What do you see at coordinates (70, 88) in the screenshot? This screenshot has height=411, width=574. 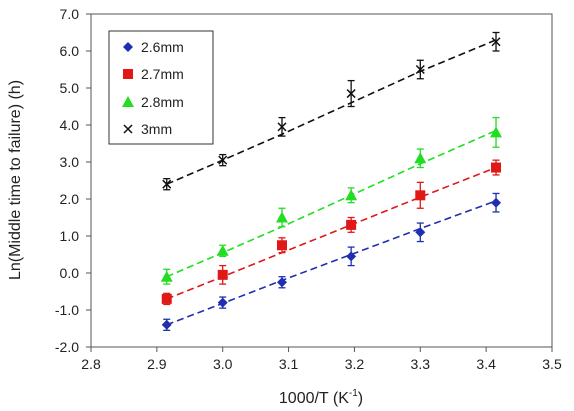 I see `y-tick-label: 5.0` at bounding box center [70, 88].